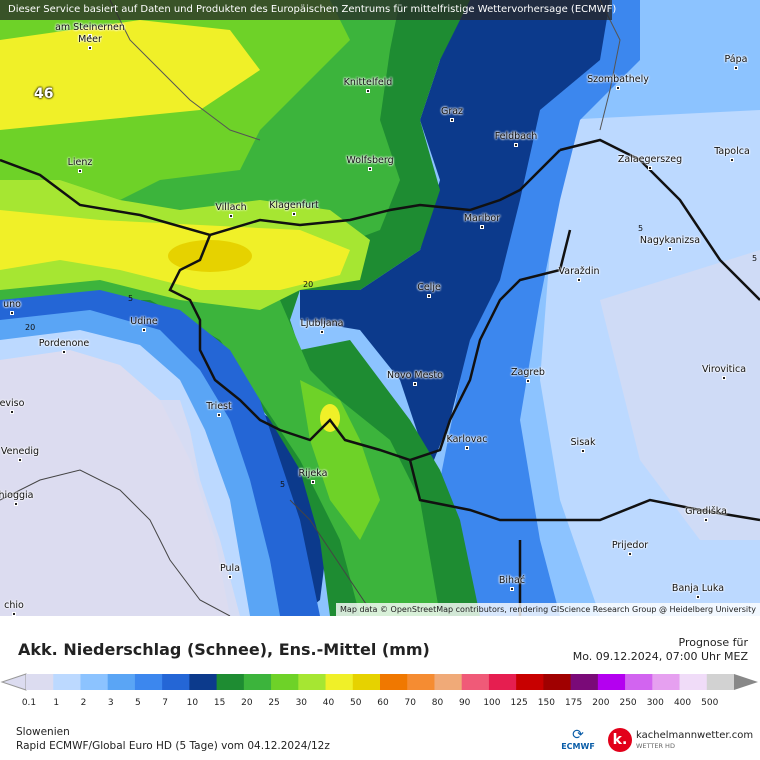 This screenshot has width=760, height=760. I want to click on city-label-triest: Triest, so click(219, 406).